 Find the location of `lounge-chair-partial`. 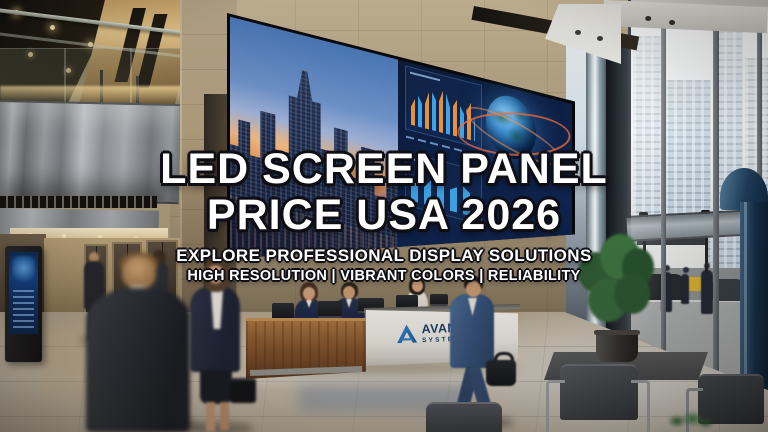

lounge-chair-partial is located at coordinates (464, 417).